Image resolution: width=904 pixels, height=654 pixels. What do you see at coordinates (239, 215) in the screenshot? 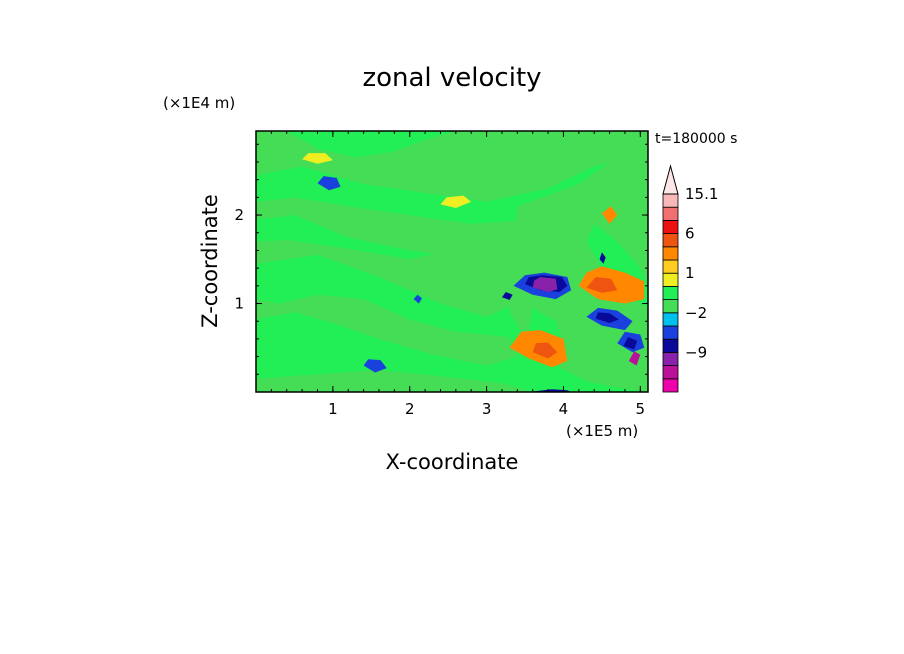
I see `y-tick-label: 2` at bounding box center [239, 215].